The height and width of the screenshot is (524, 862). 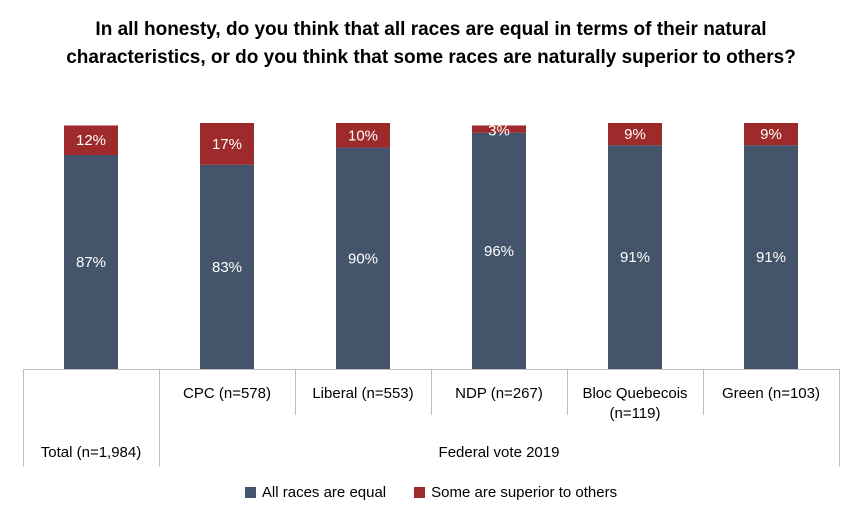 I want to click on data-label-superior-3: 3%, so click(x=499, y=130).